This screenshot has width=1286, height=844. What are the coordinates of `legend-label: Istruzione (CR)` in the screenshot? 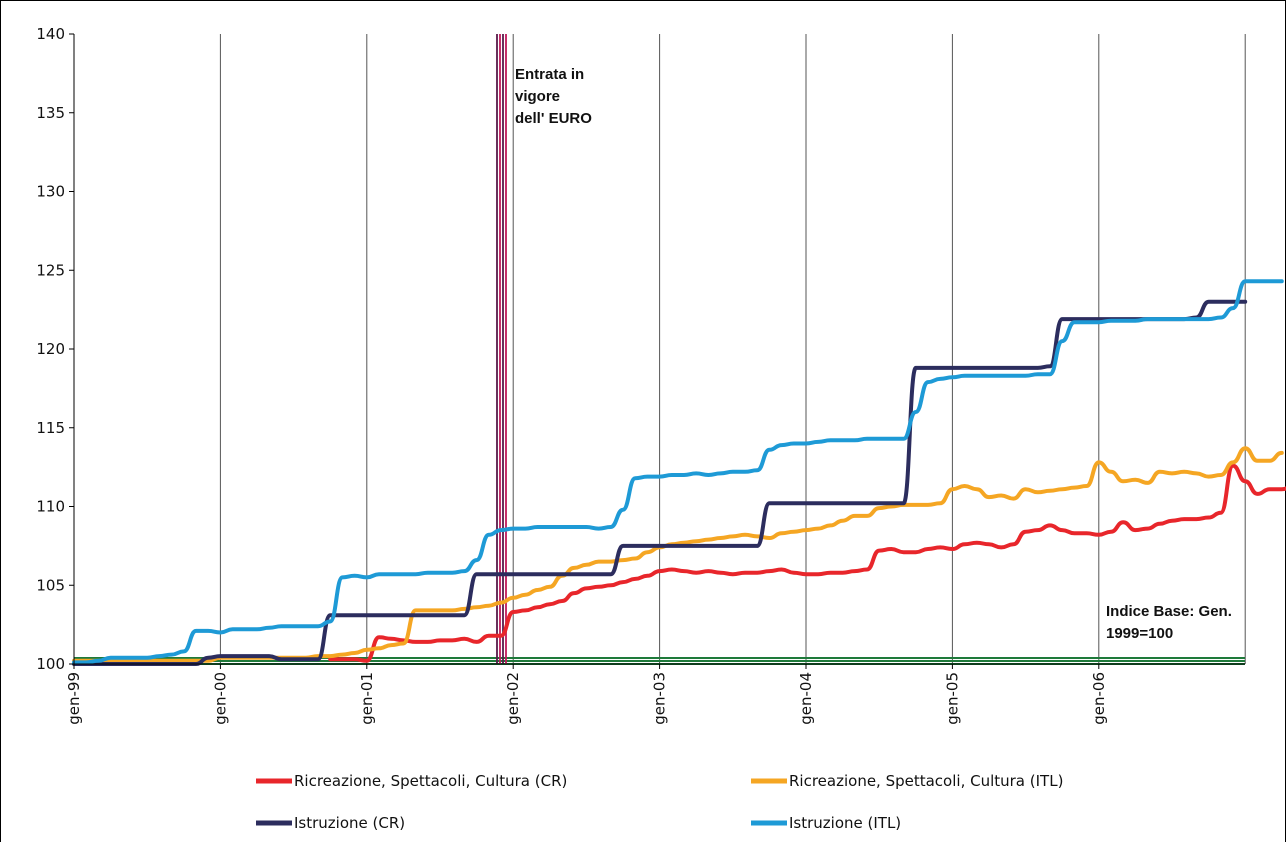 It's located at (349, 823).